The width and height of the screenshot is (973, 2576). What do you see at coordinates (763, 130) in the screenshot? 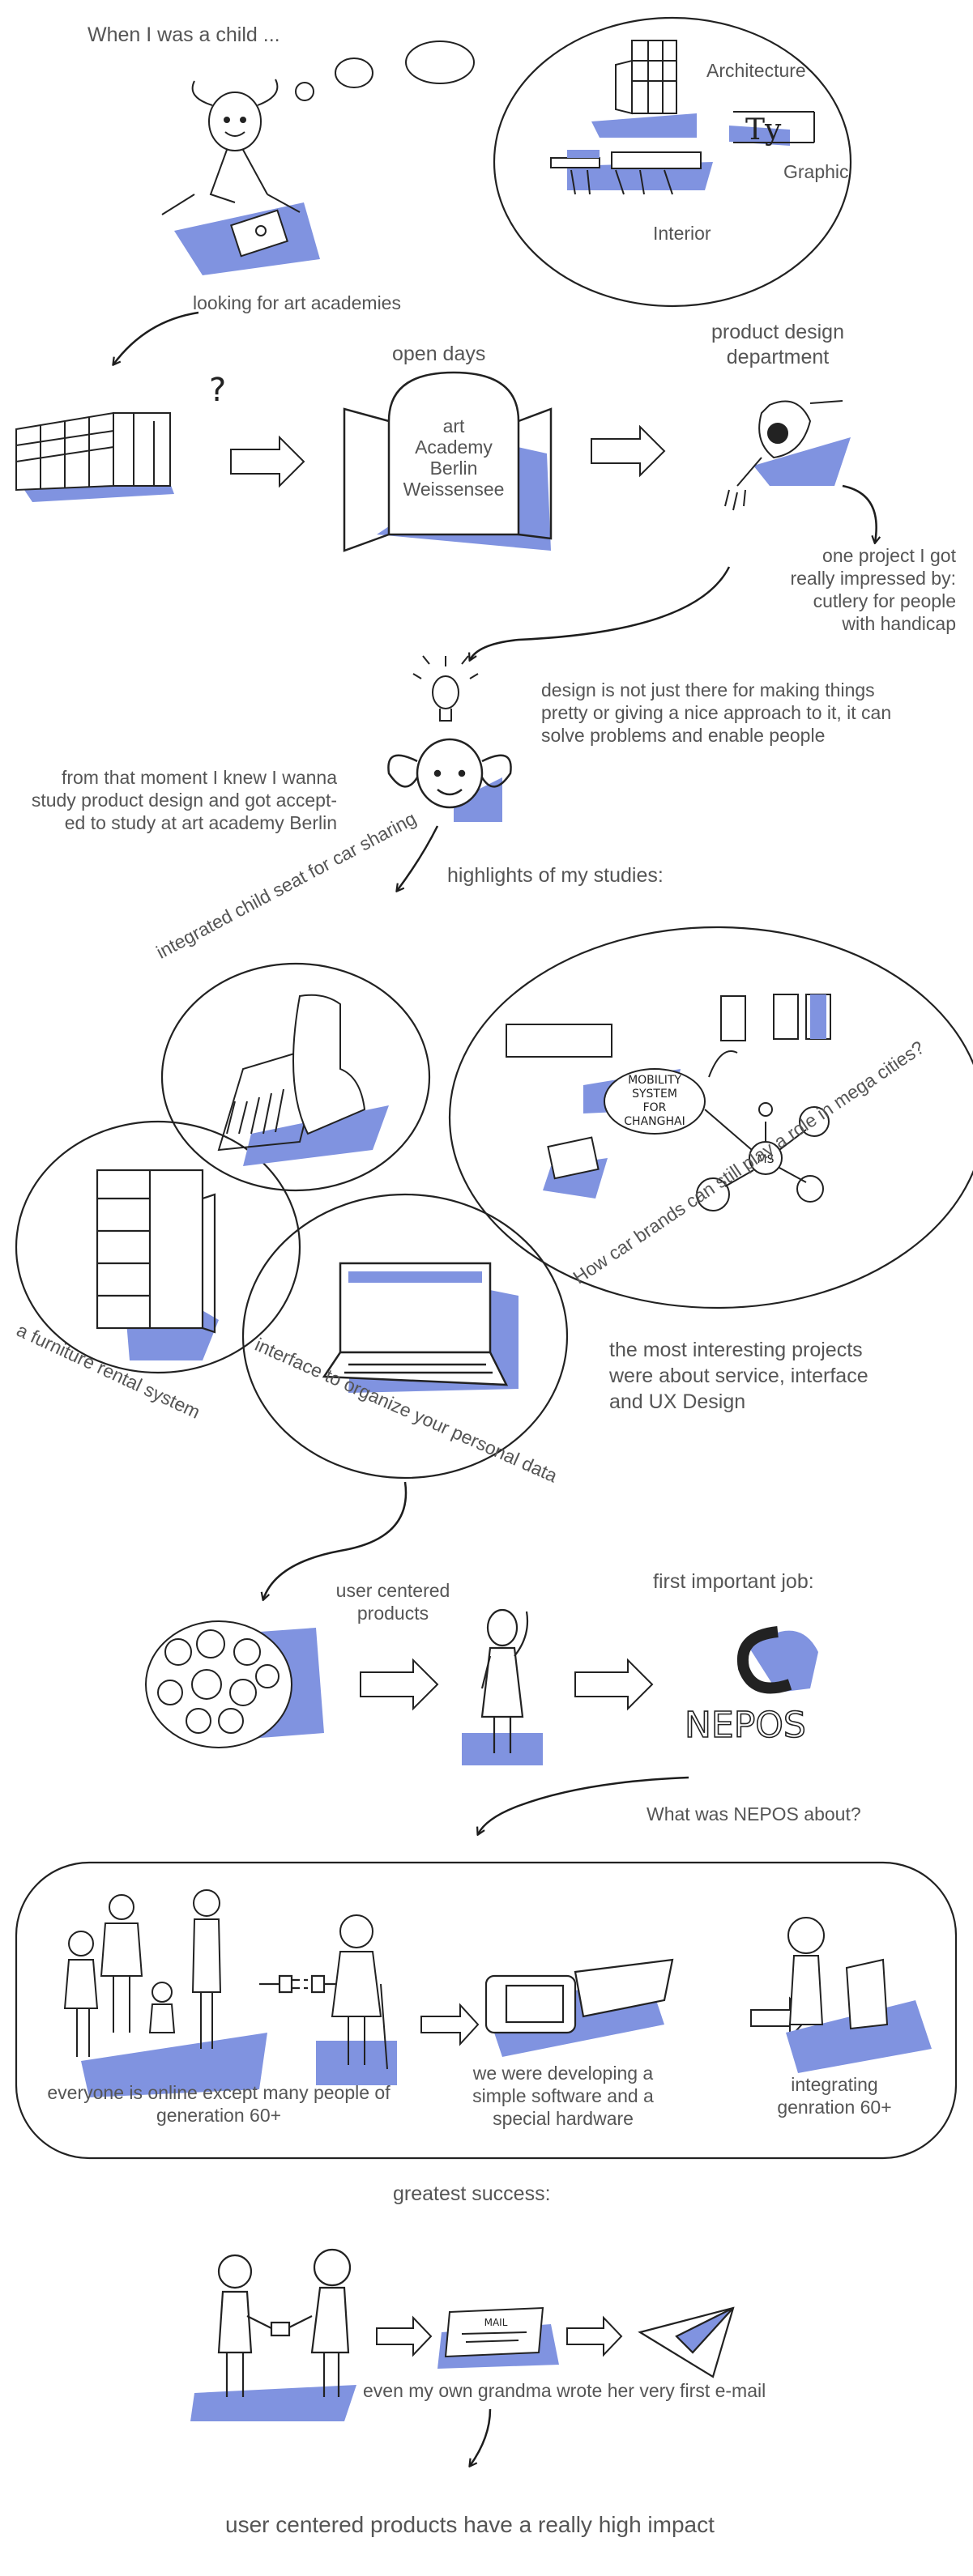
I see `typo-glyph: Ty` at bounding box center [763, 130].